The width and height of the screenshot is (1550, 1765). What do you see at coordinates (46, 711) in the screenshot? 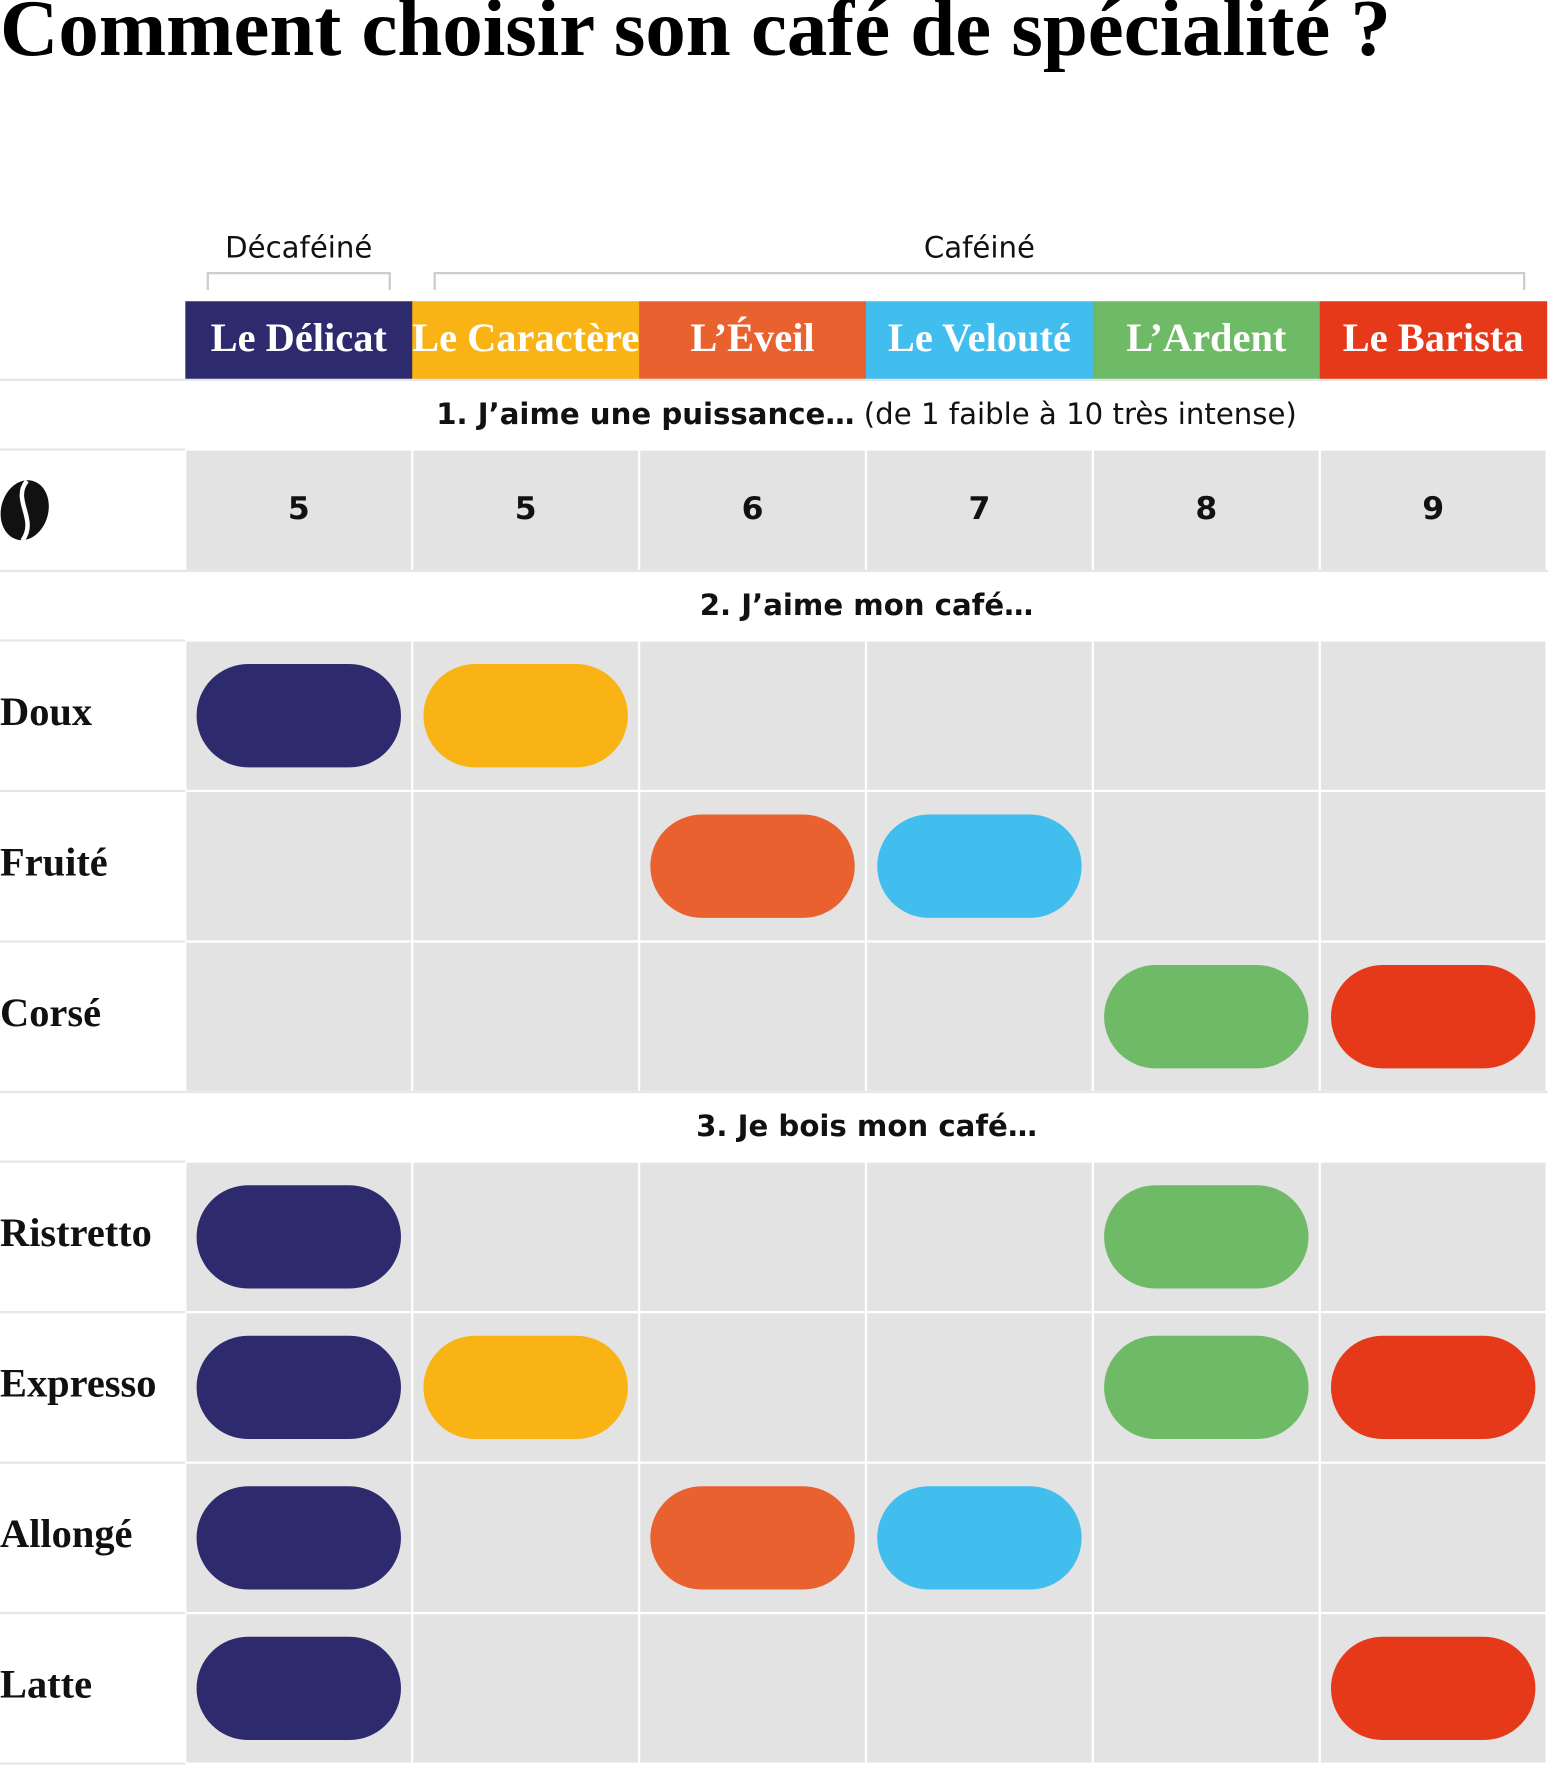
I see `row-label: Doux` at bounding box center [46, 711].